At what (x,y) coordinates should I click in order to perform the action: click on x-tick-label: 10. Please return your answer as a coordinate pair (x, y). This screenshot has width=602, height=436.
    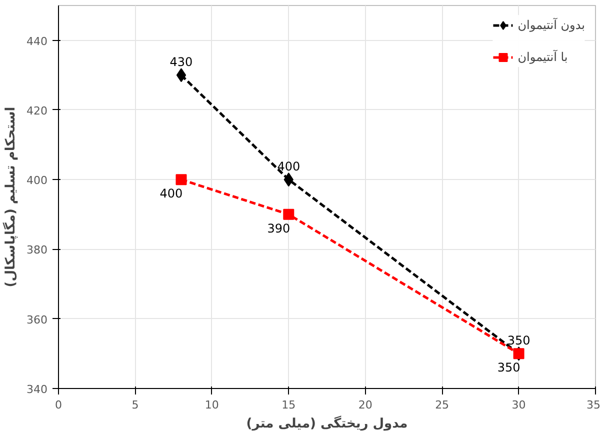
    Looking at the image, I should click on (211, 405).